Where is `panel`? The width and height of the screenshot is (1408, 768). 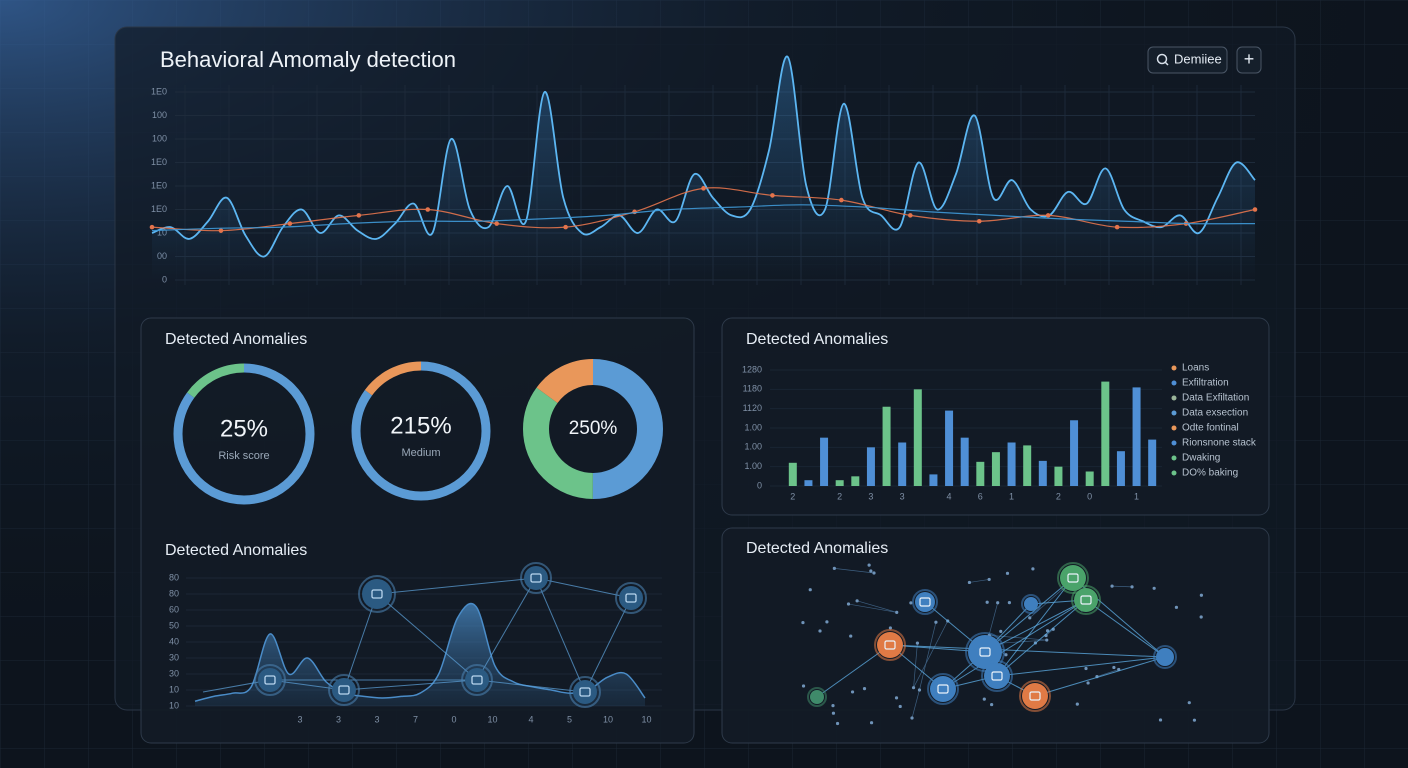 panel is located at coordinates (995, 416).